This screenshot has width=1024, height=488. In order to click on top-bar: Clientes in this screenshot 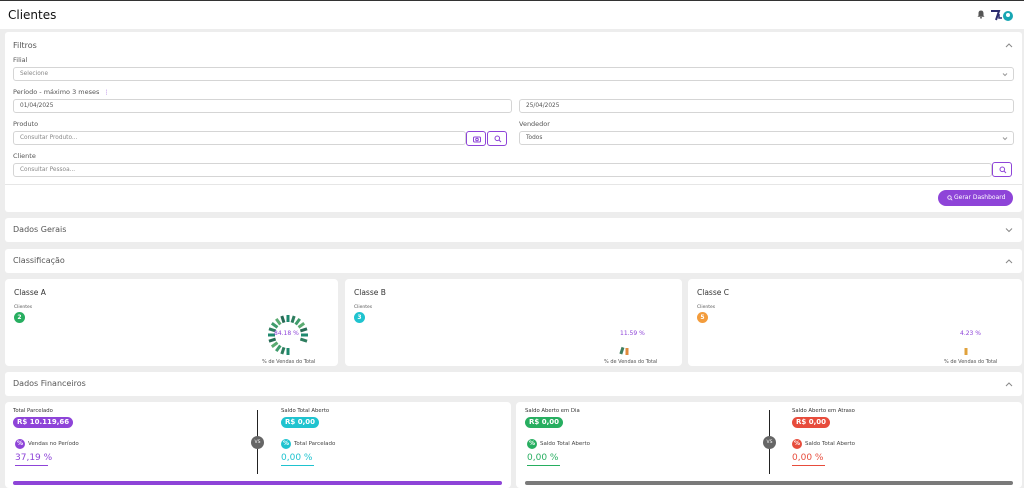, I will do `click(512, 14)`.